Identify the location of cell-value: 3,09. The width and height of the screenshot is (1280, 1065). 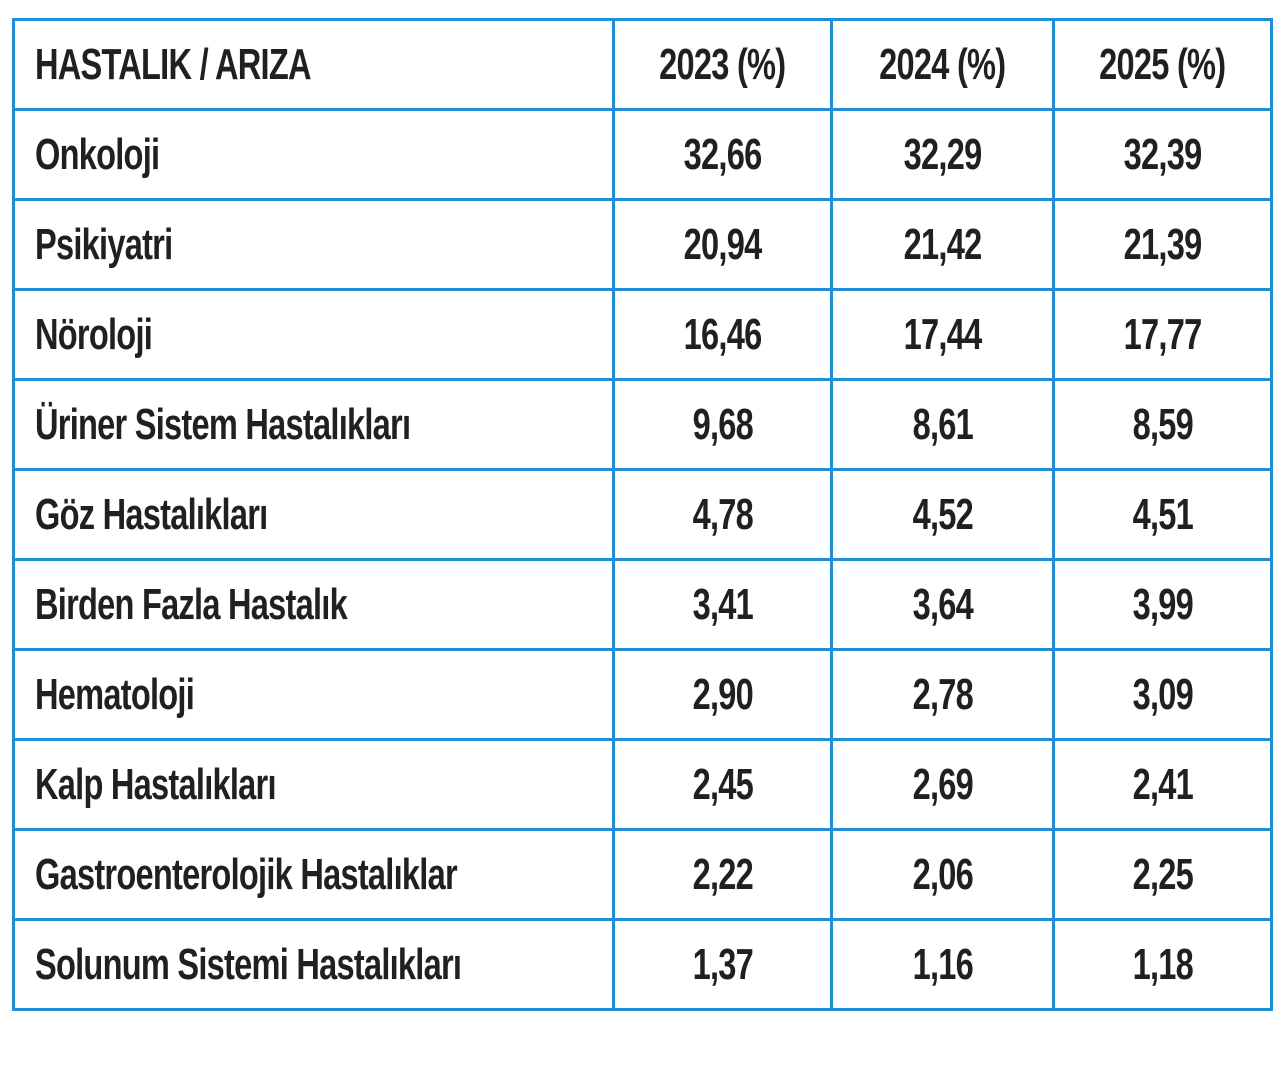
(1162, 694).